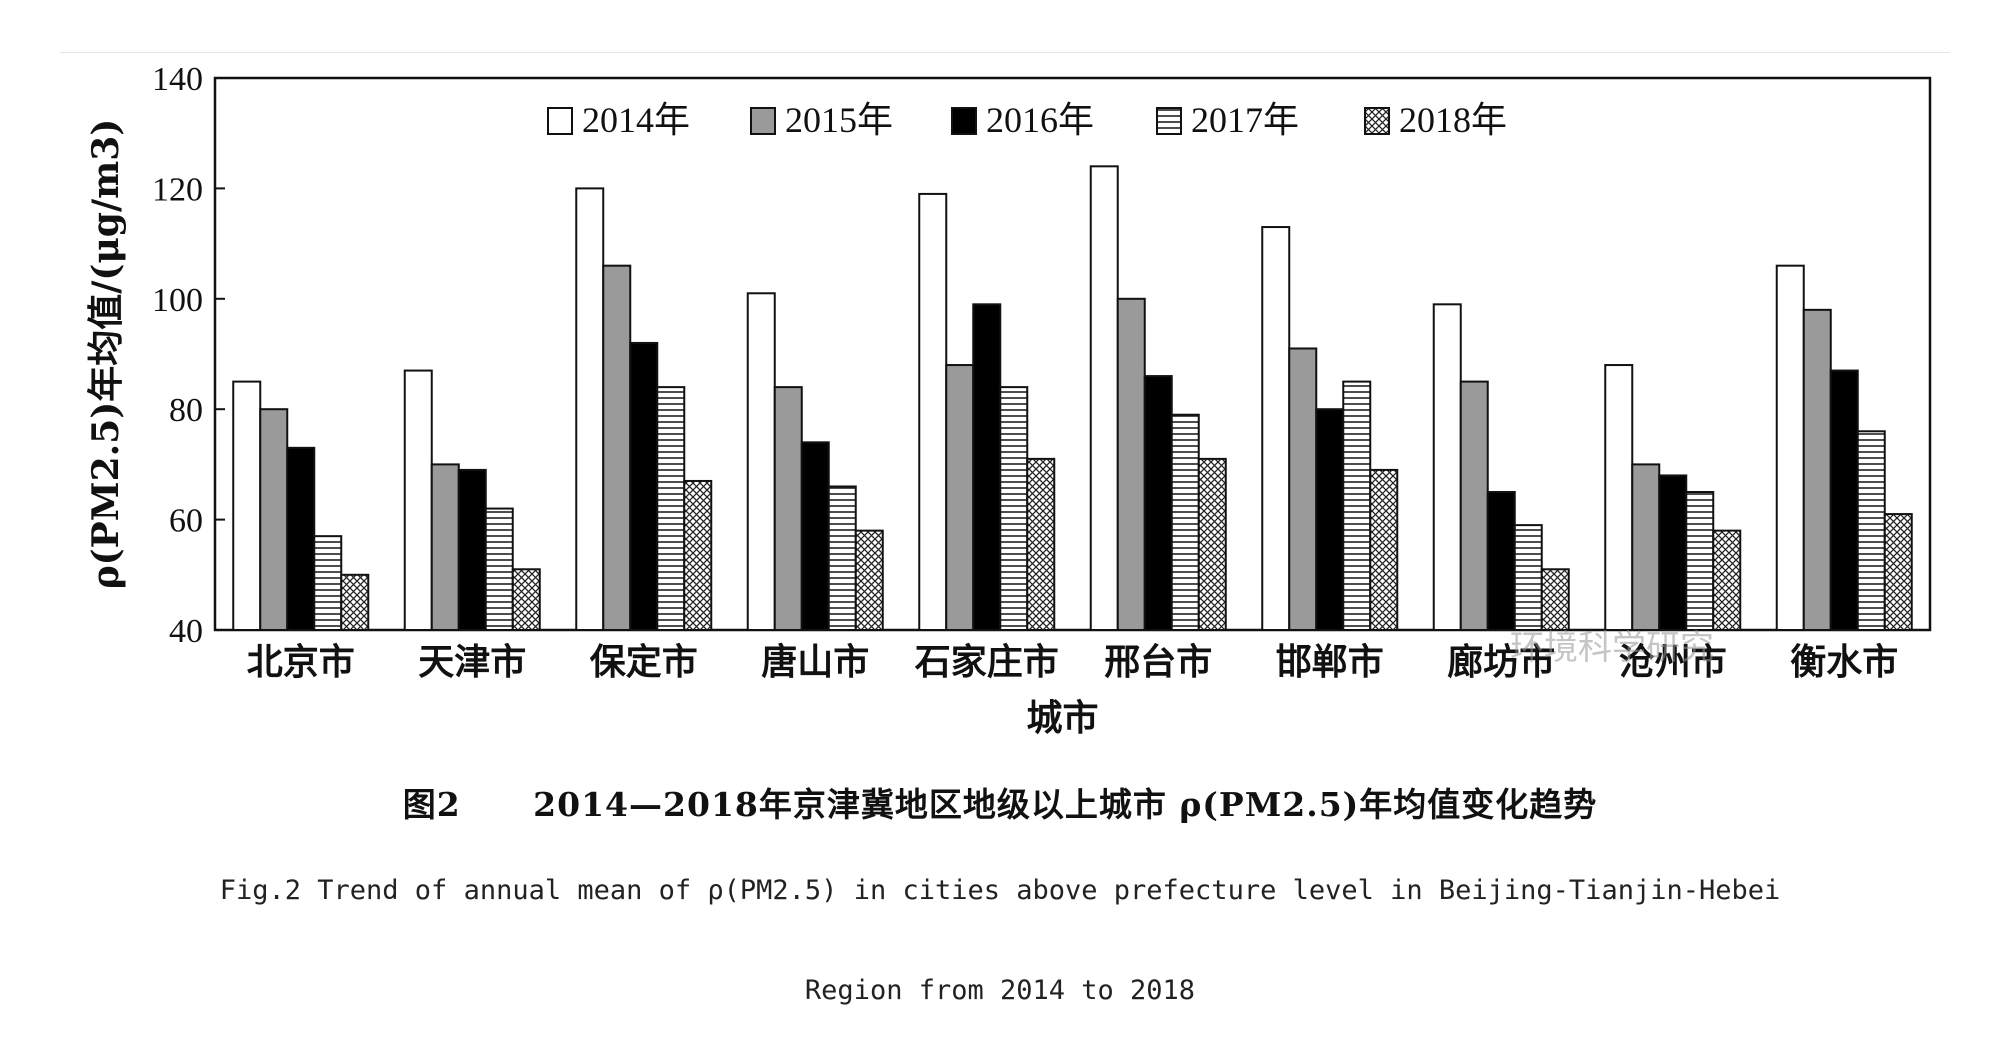 Image resolution: width=2000 pixels, height=1045 pixels. Describe the element at coordinates (301, 662) in the screenshot. I see `x-tick-label: 北京市` at that location.